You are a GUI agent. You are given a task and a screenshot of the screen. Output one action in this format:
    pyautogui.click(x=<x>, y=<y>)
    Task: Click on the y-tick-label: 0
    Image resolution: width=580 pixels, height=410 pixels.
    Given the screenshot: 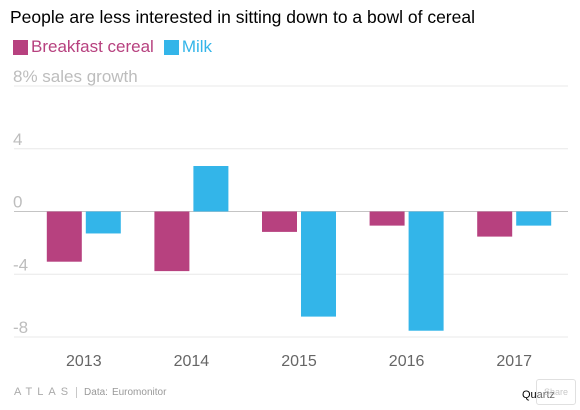 What is the action you would take?
    pyautogui.click(x=17, y=202)
    